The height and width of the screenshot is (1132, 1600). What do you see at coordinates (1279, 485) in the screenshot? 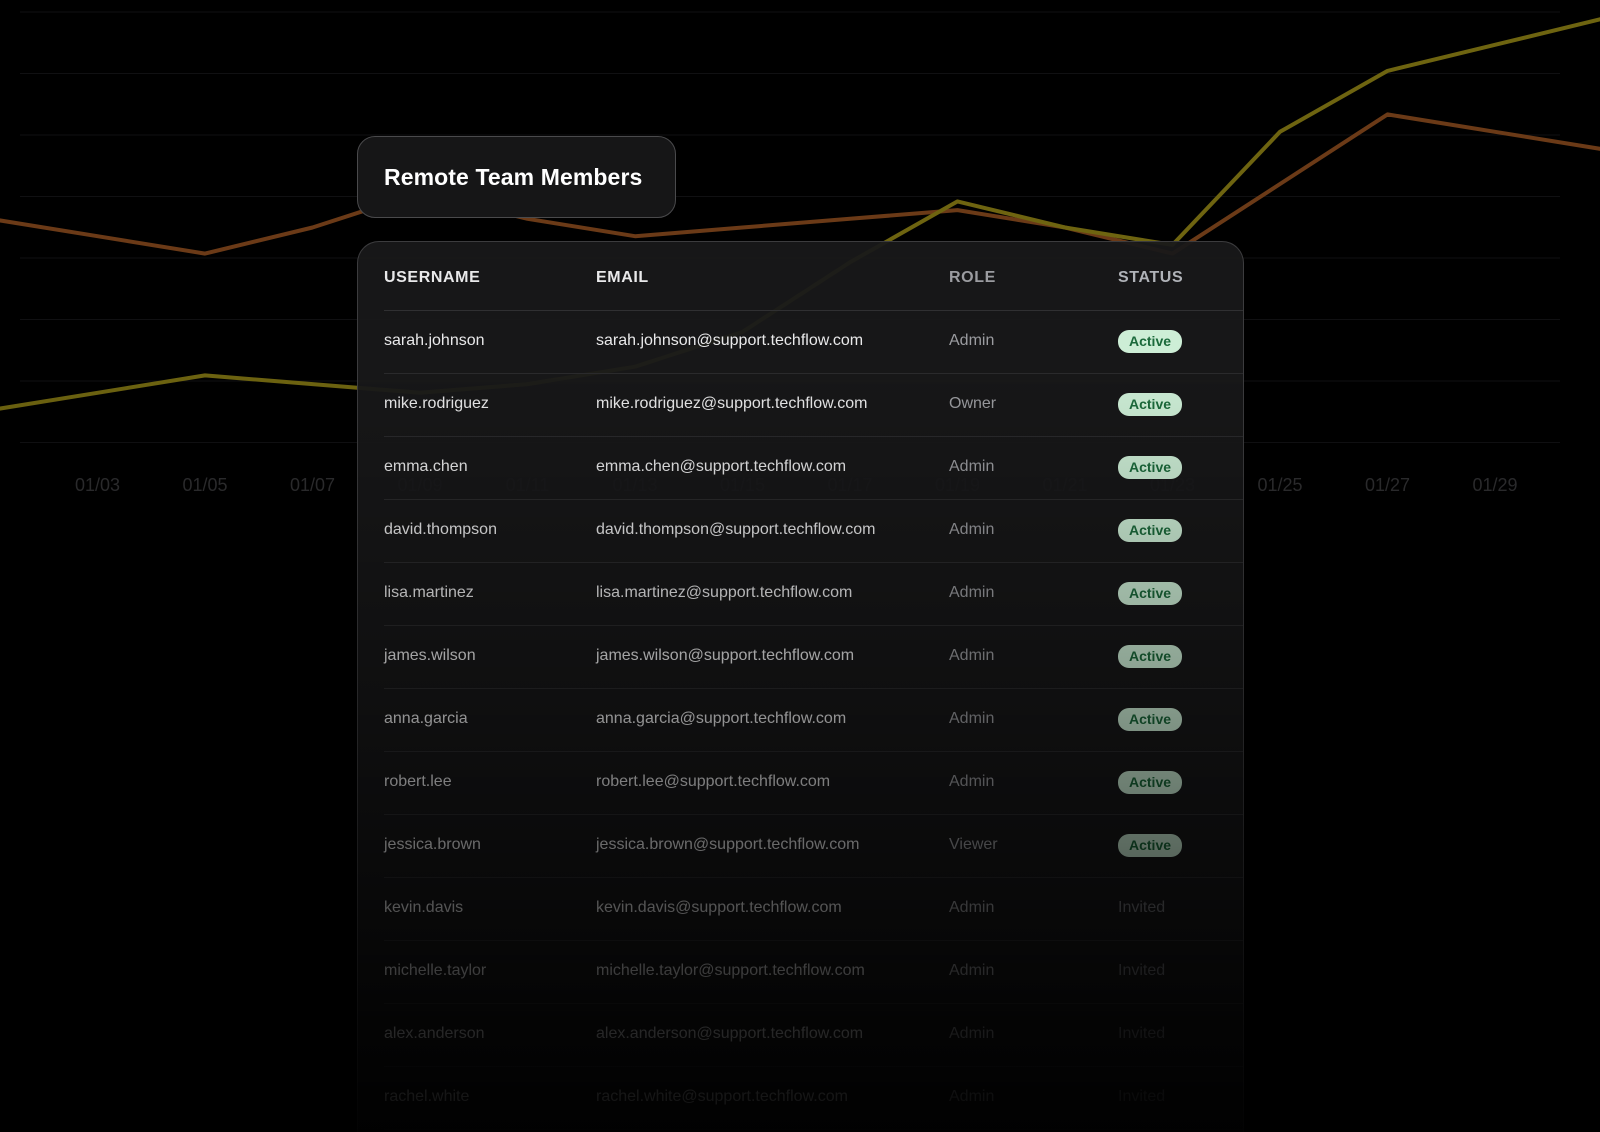
I see `chart-x-tick-label: 01/25` at bounding box center [1279, 485].